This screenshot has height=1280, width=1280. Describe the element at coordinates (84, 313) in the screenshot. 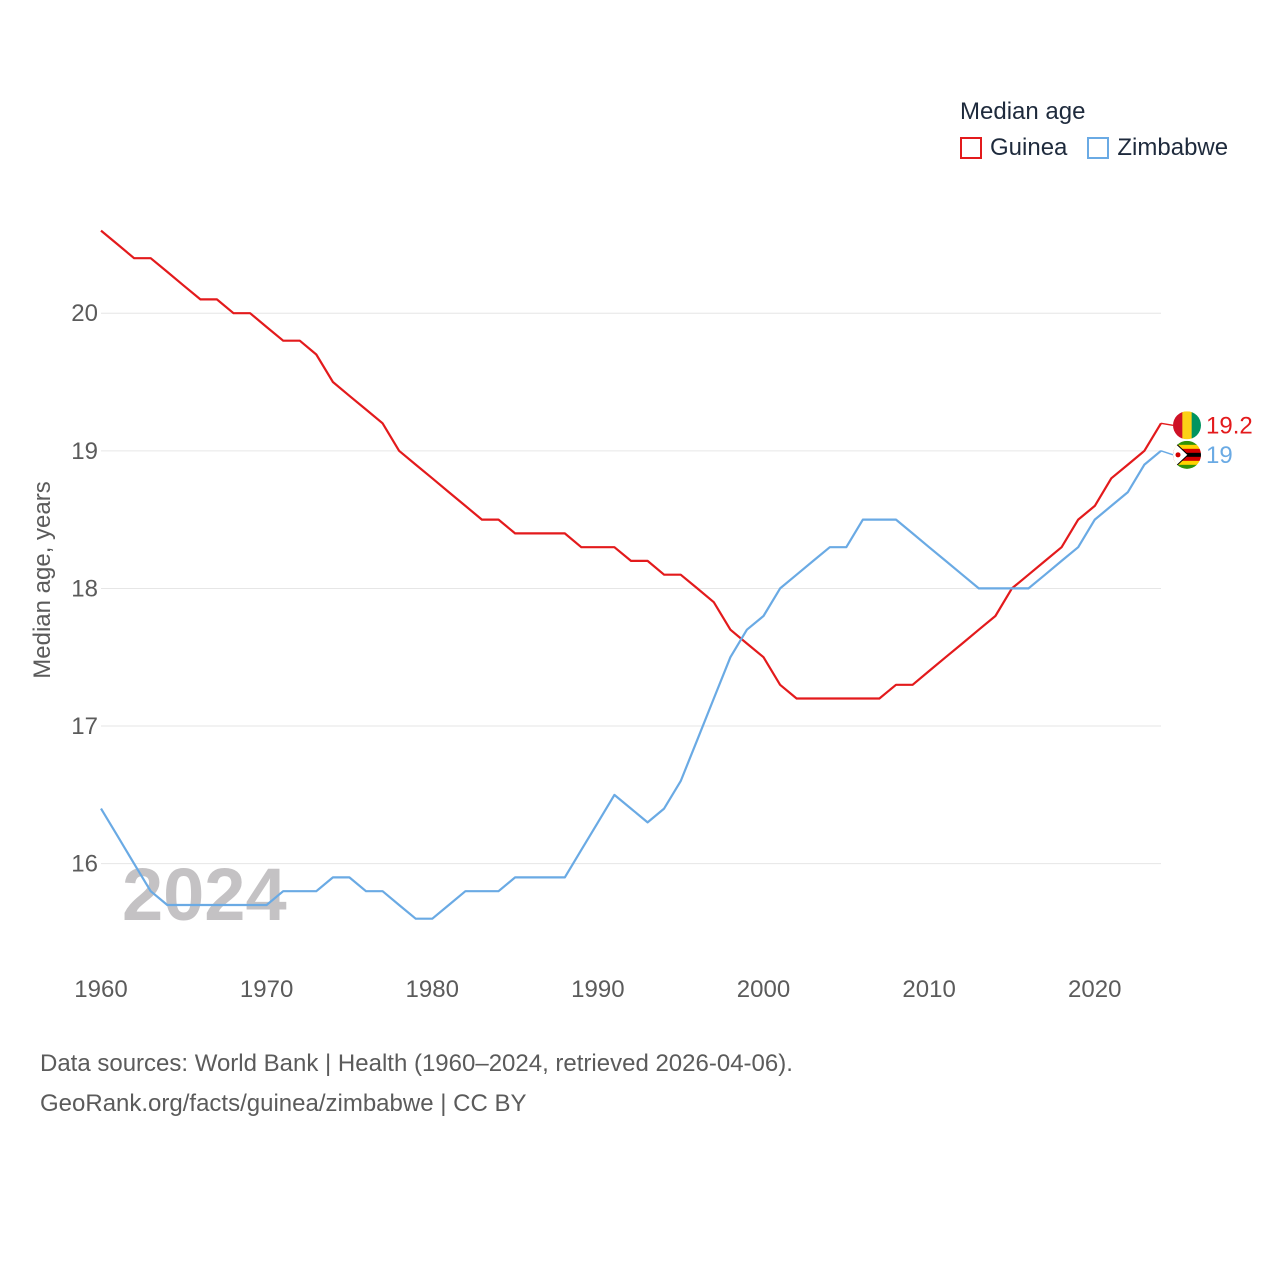

I see `y-tick-label-20: 20` at that location.